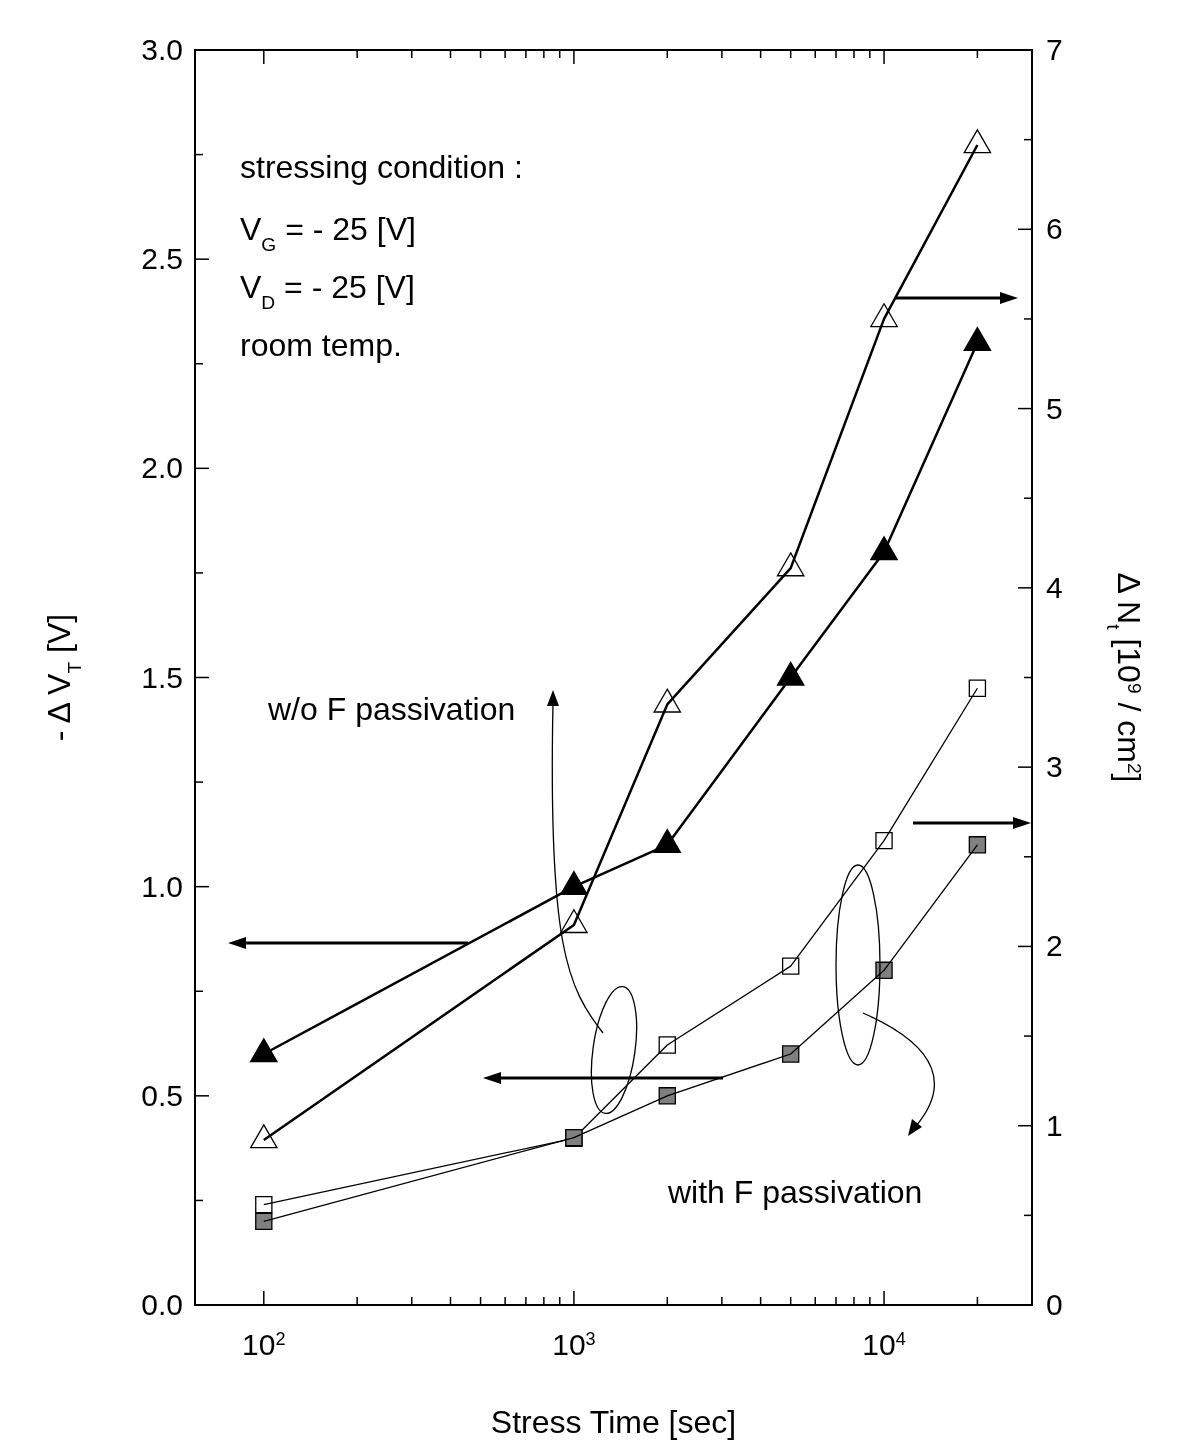 This screenshot has width=1179, height=1451. Describe the element at coordinates (613, 1422) in the screenshot. I see `x-axis-title: Stress Time [sec]` at that location.